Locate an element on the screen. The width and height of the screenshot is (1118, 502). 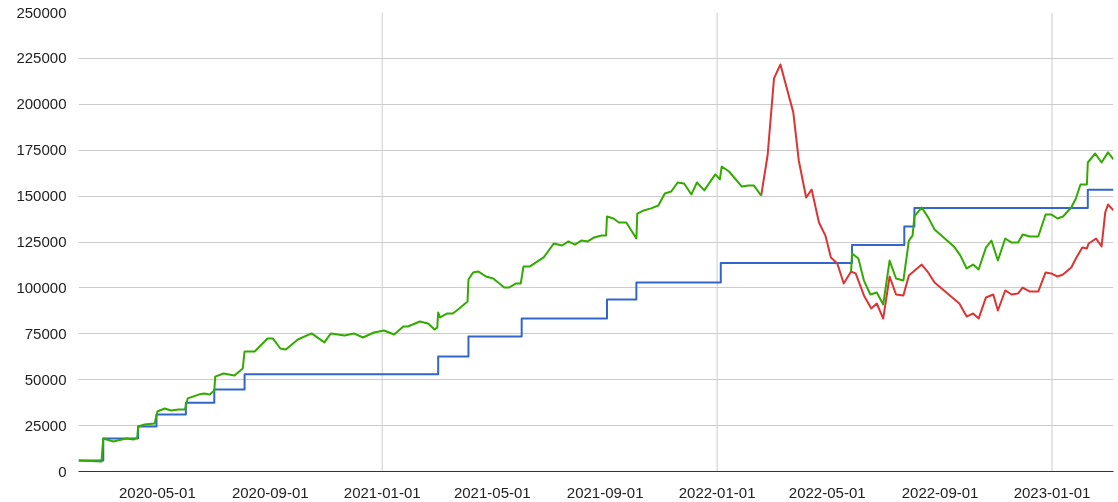
y-tick-label: 200000 is located at coordinates (41, 104).